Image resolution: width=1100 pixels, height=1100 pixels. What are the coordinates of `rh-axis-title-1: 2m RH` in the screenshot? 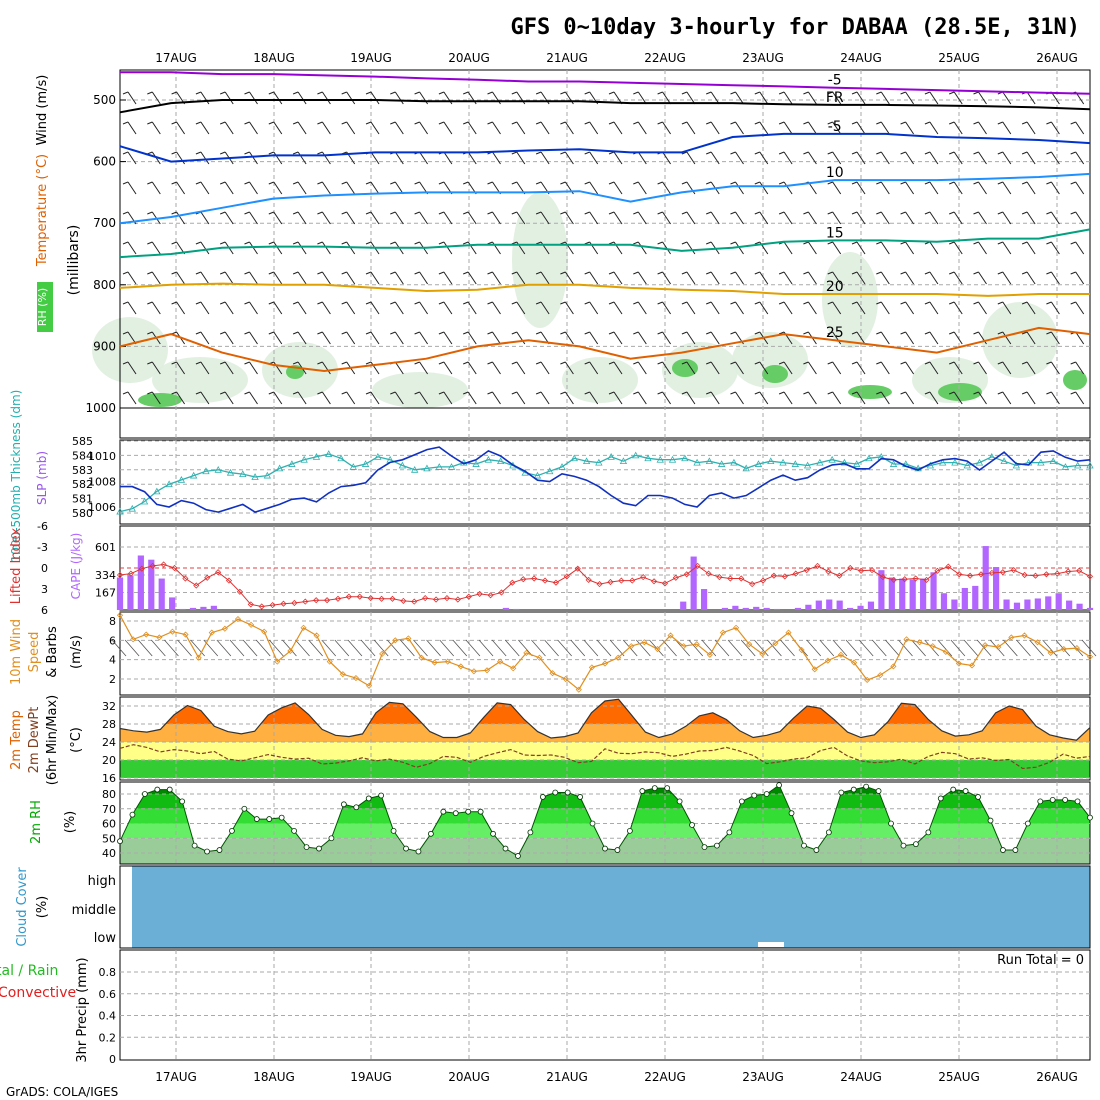 It's located at (36, 822).